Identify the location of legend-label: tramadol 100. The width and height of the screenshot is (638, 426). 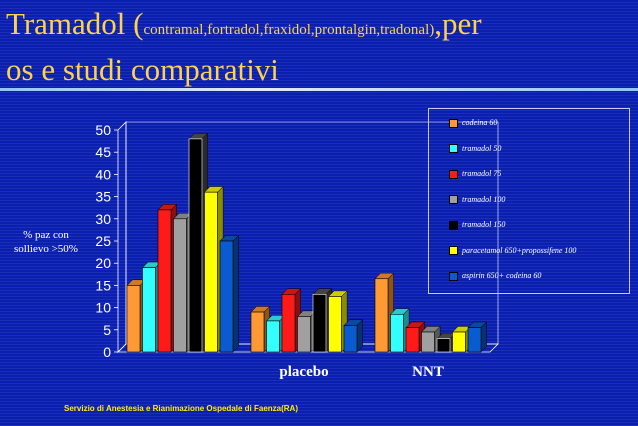
(484, 199).